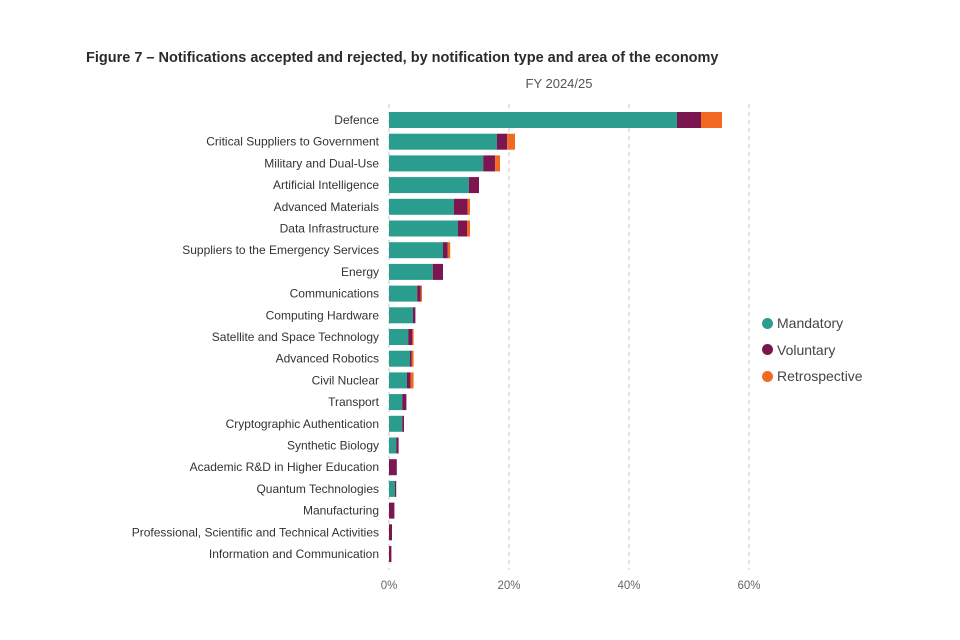  Describe the element at coordinates (326, 185) in the screenshot. I see `category-label: Artificial Intelligence` at that location.